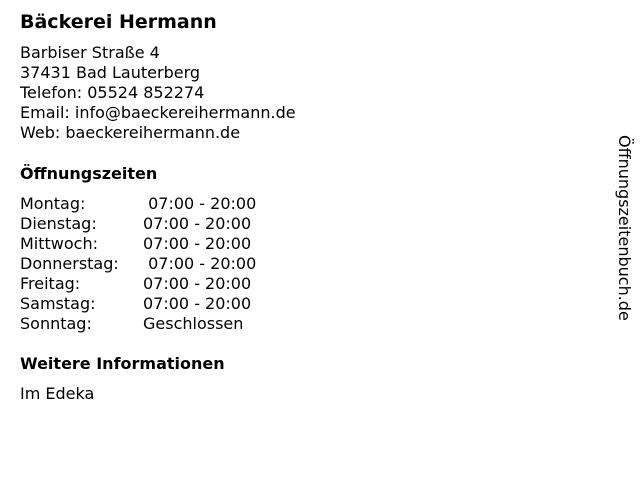 This screenshot has height=480, width=640. I want to click on hours-row: Montag: 07:00 - 20:00, so click(138, 204).